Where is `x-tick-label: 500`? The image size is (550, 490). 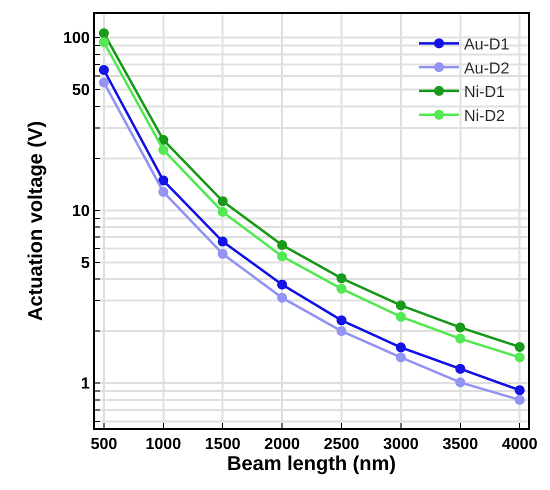
x-tick-label: 500 is located at coordinates (104, 445).